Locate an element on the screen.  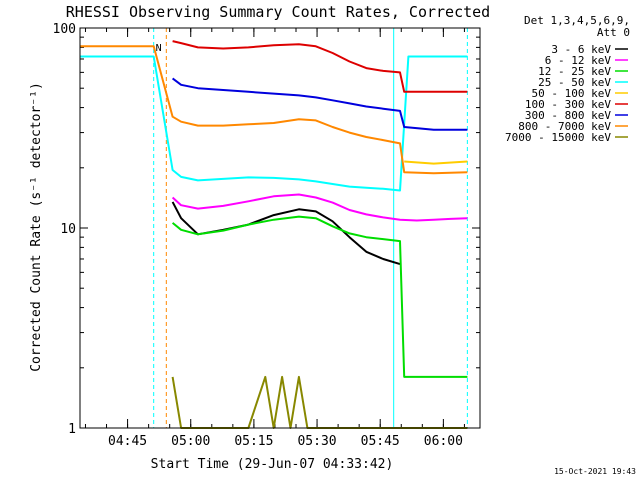
footer-timestamp: 15-Oct-2021 19:43 is located at coordinates (595, 471).